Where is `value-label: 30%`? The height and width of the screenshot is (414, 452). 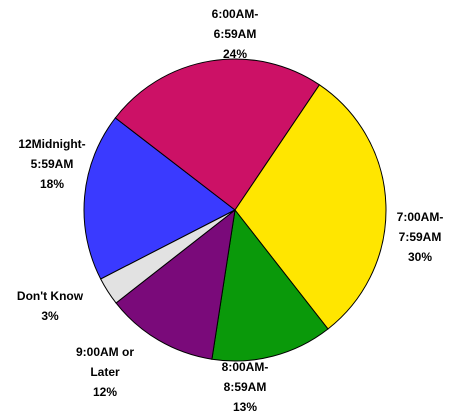 value-label: 30% is located at coordinates (420, 257).